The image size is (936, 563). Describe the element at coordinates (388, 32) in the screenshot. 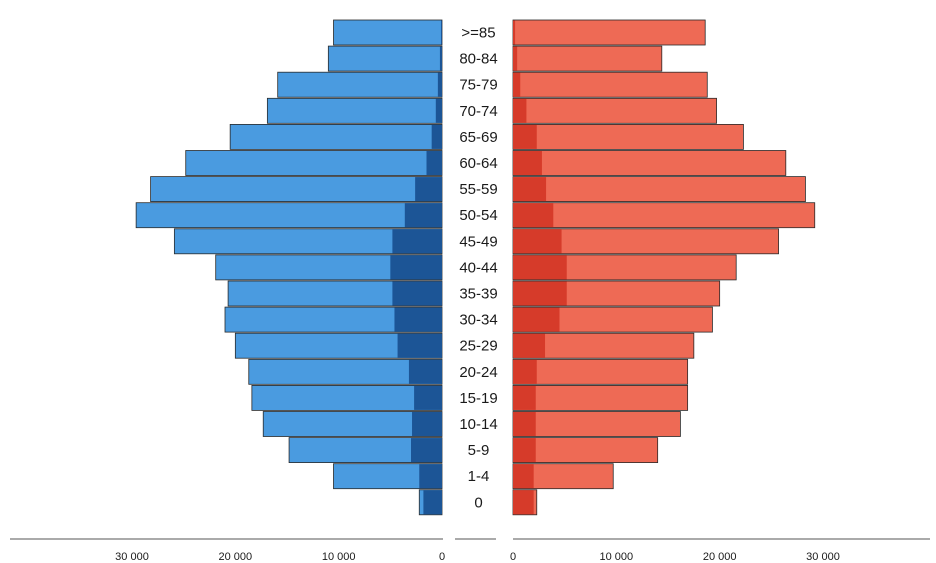

I see `left-bar-total->=85` at that location.